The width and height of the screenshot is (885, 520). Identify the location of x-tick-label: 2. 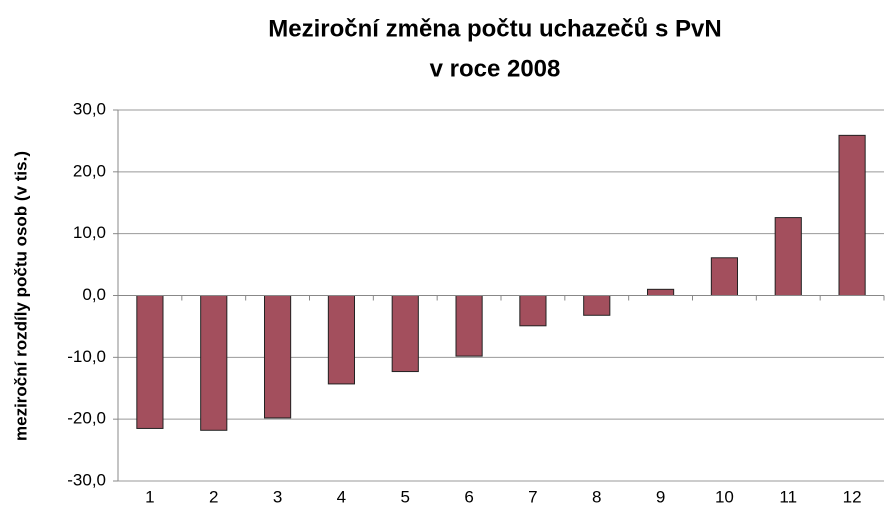
(213, 496).